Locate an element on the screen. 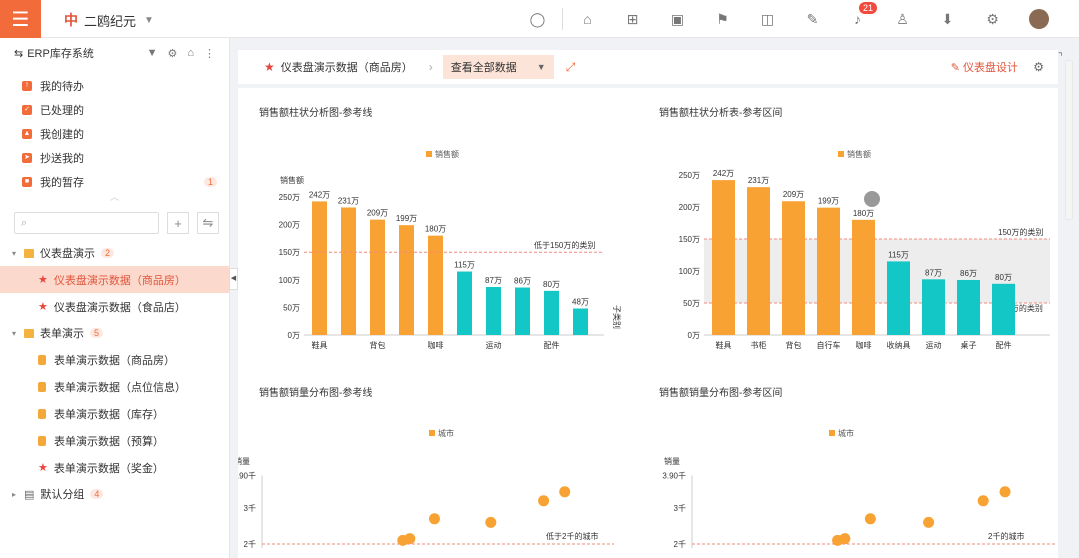 The height and width of the screenshot is (558, 1079). tree-item-dashboard-food: ★ 仪表盘演示数据（食品店） is located at coordinates (114, 306).